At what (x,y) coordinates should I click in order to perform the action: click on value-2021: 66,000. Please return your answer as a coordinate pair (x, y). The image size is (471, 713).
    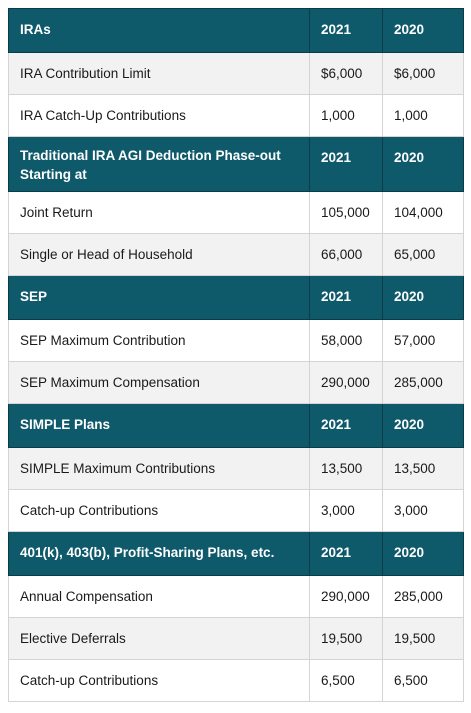
    Looking at the image, I should click on (346, 254).